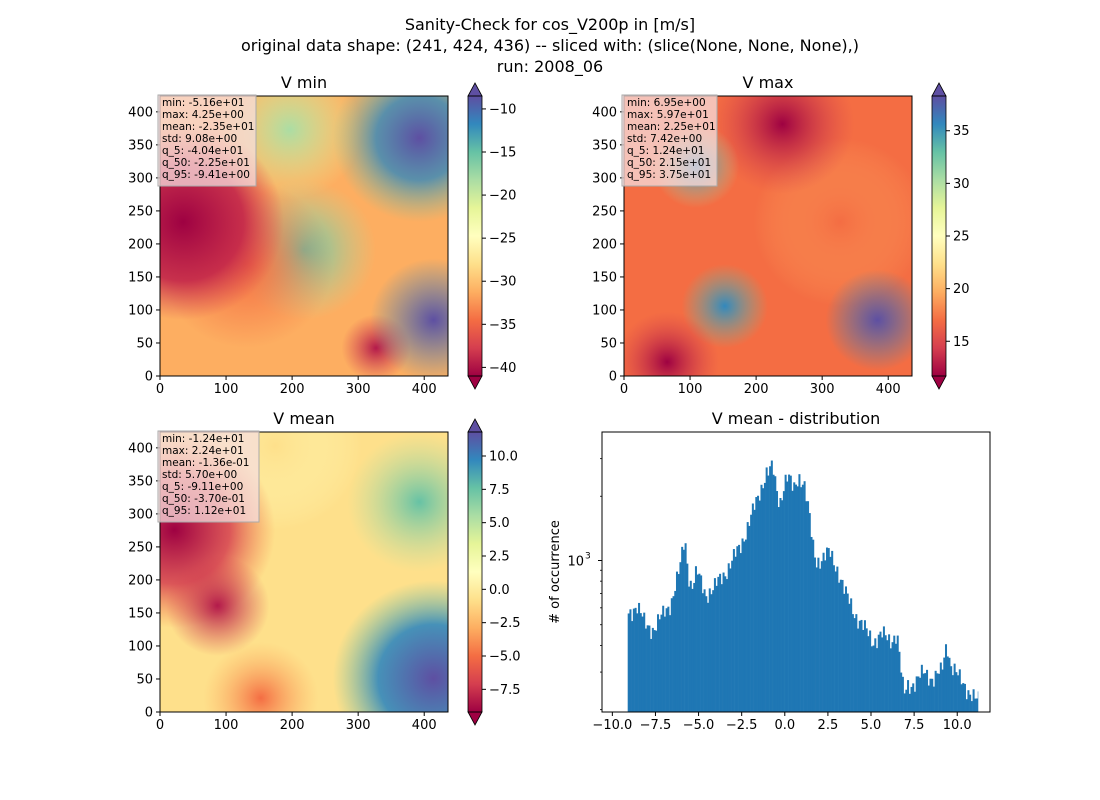 Image resolution: width=1100 pixels, height=800 pixels. I want to click on y-tick-label: 0, so click(149, 713).